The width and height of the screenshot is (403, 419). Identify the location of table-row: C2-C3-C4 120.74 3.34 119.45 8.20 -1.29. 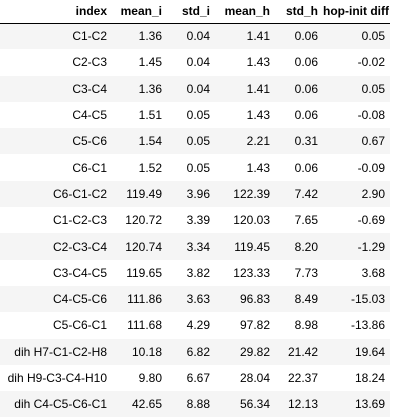
(195, 246).